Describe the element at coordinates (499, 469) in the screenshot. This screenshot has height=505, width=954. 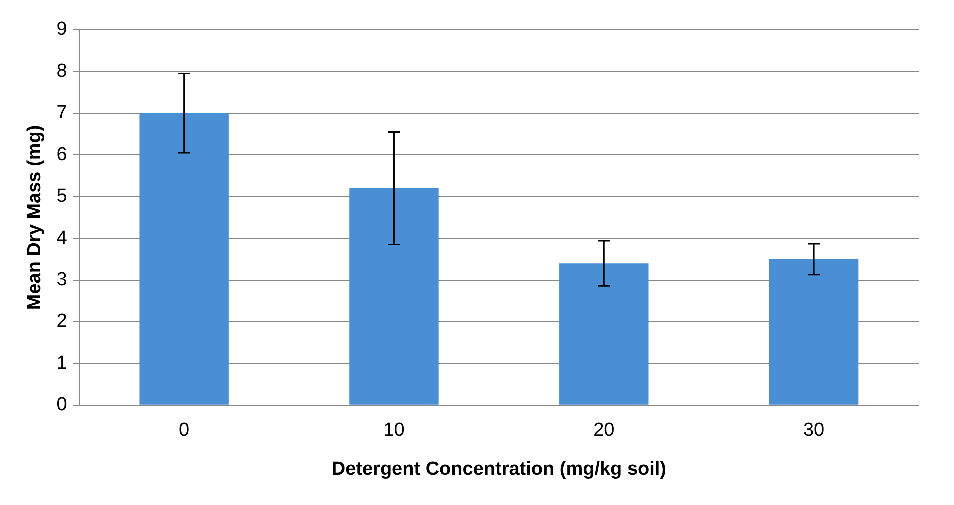
I see `x-axis-title: Detergent Concentration (mg/kg soil)` at that location.